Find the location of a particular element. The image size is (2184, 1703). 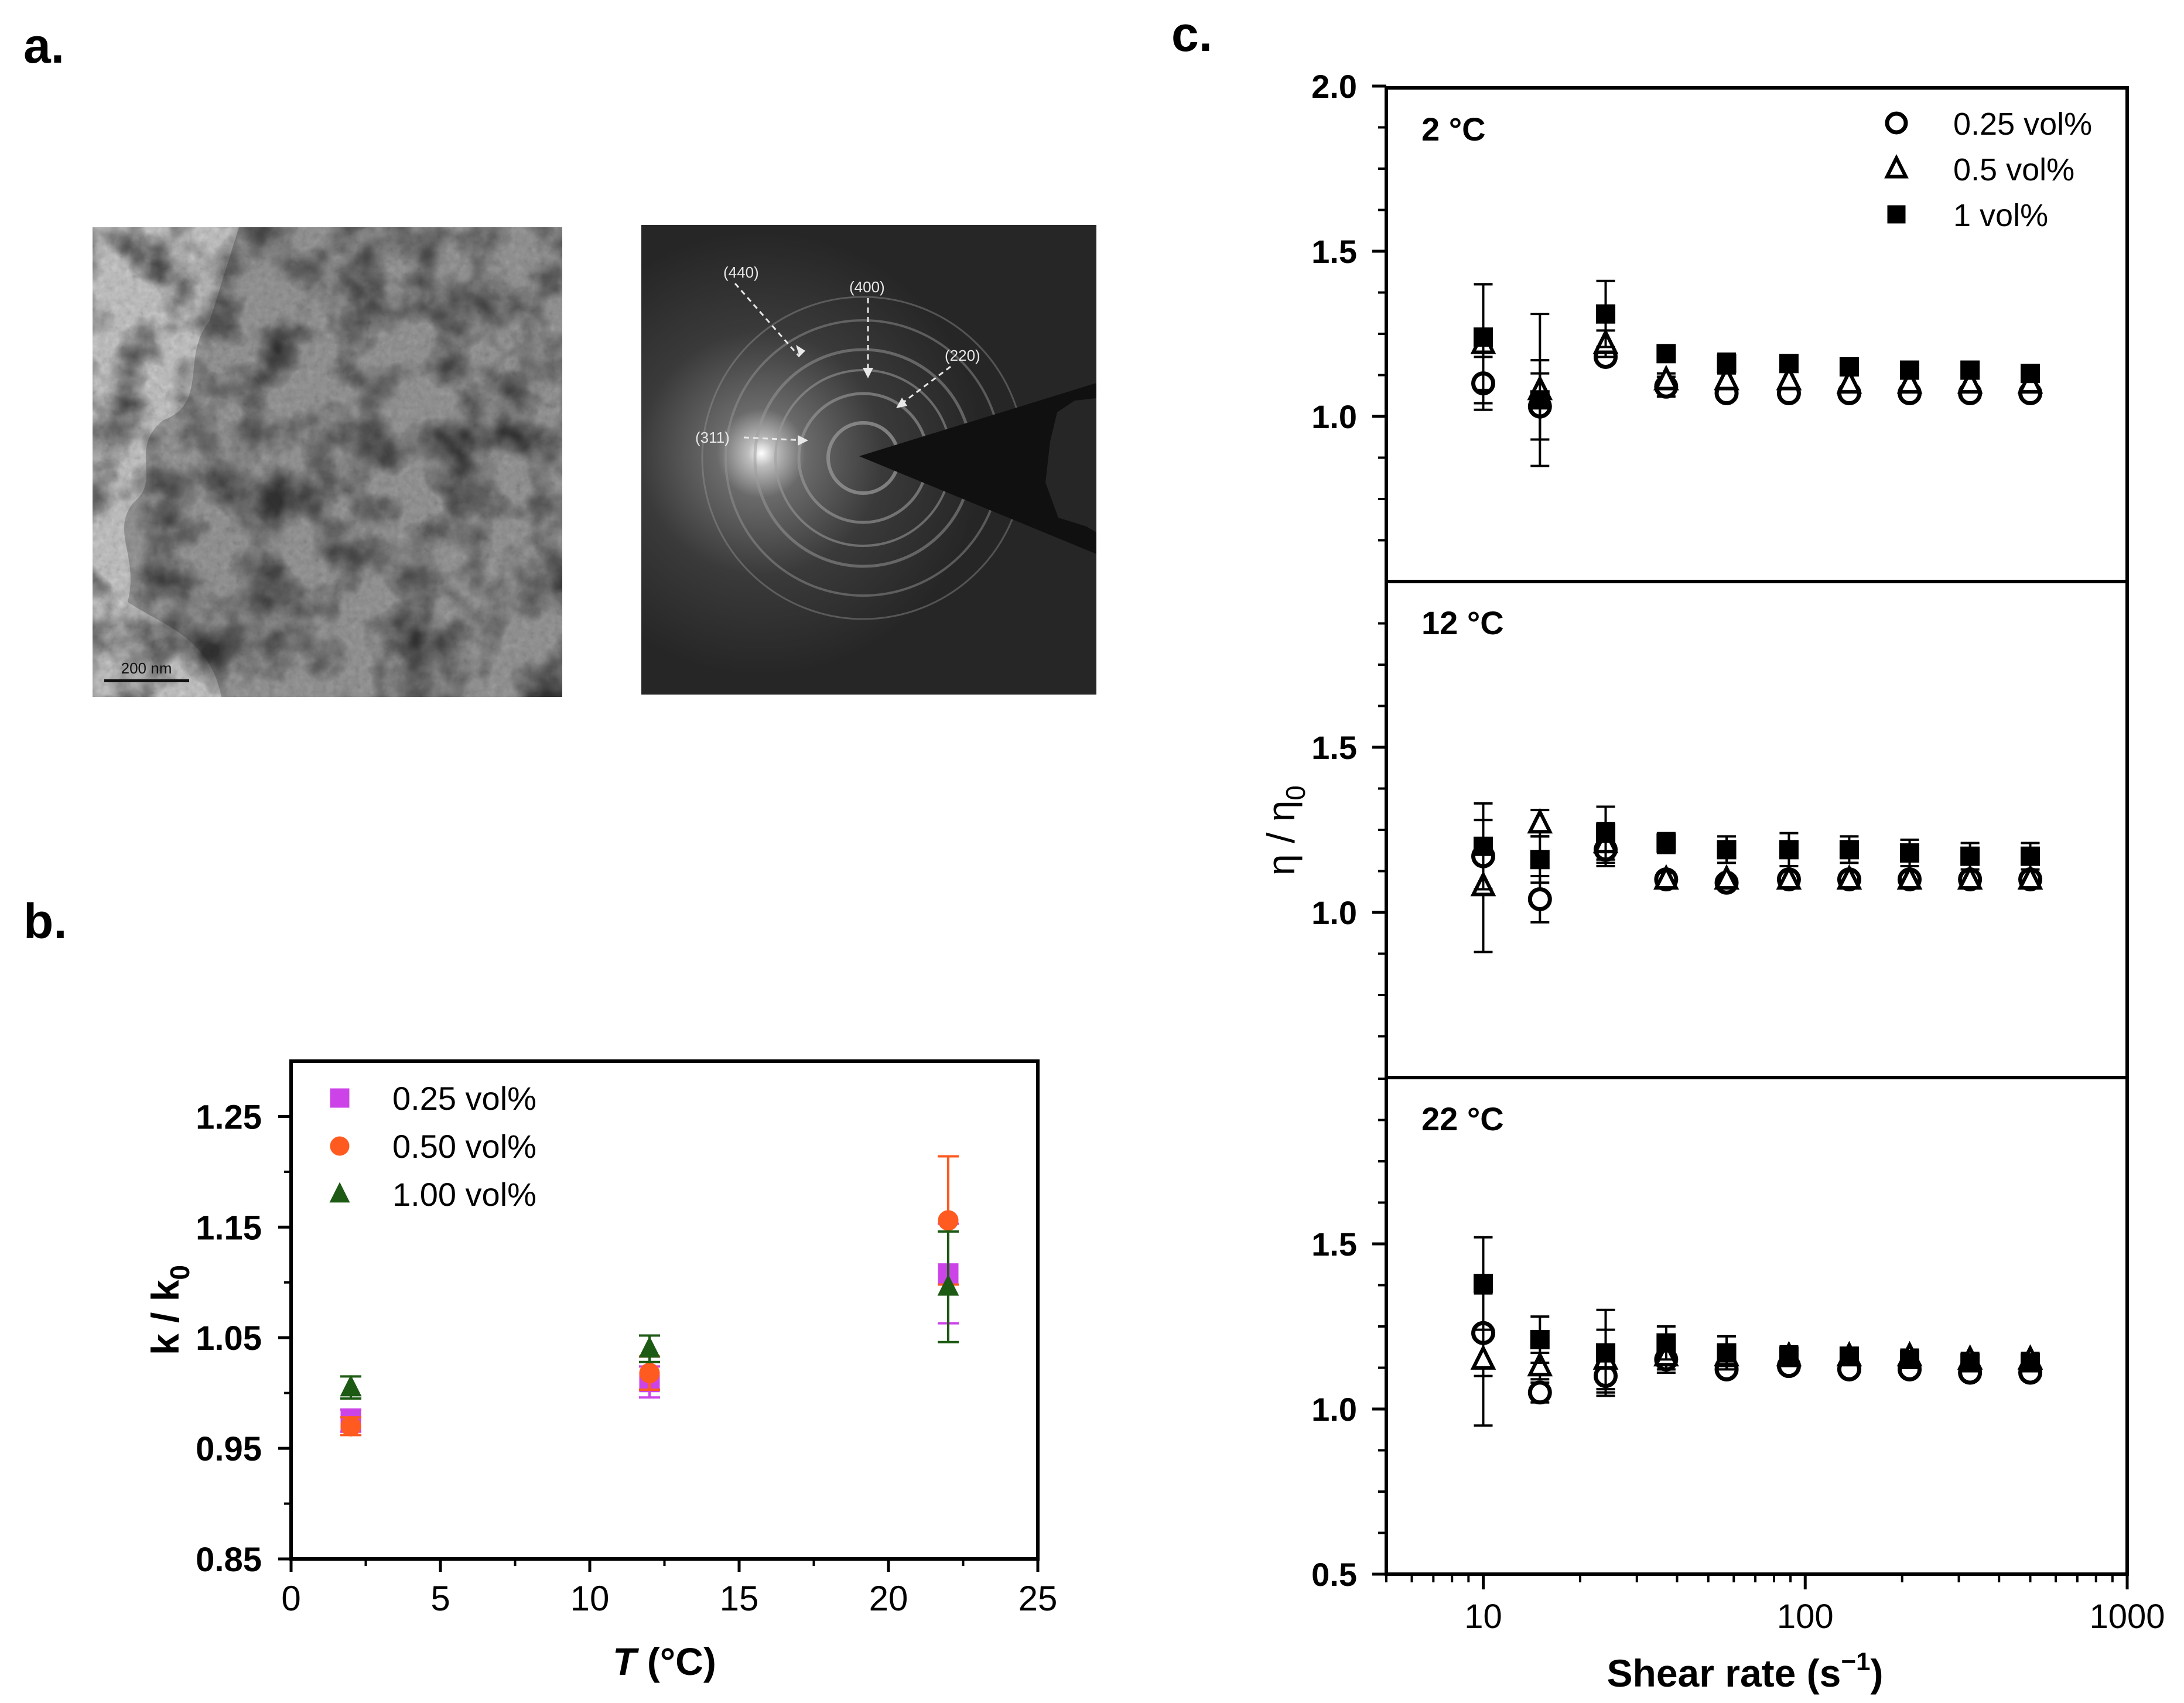

subplot-frame is located at coordinates (1757, 829).